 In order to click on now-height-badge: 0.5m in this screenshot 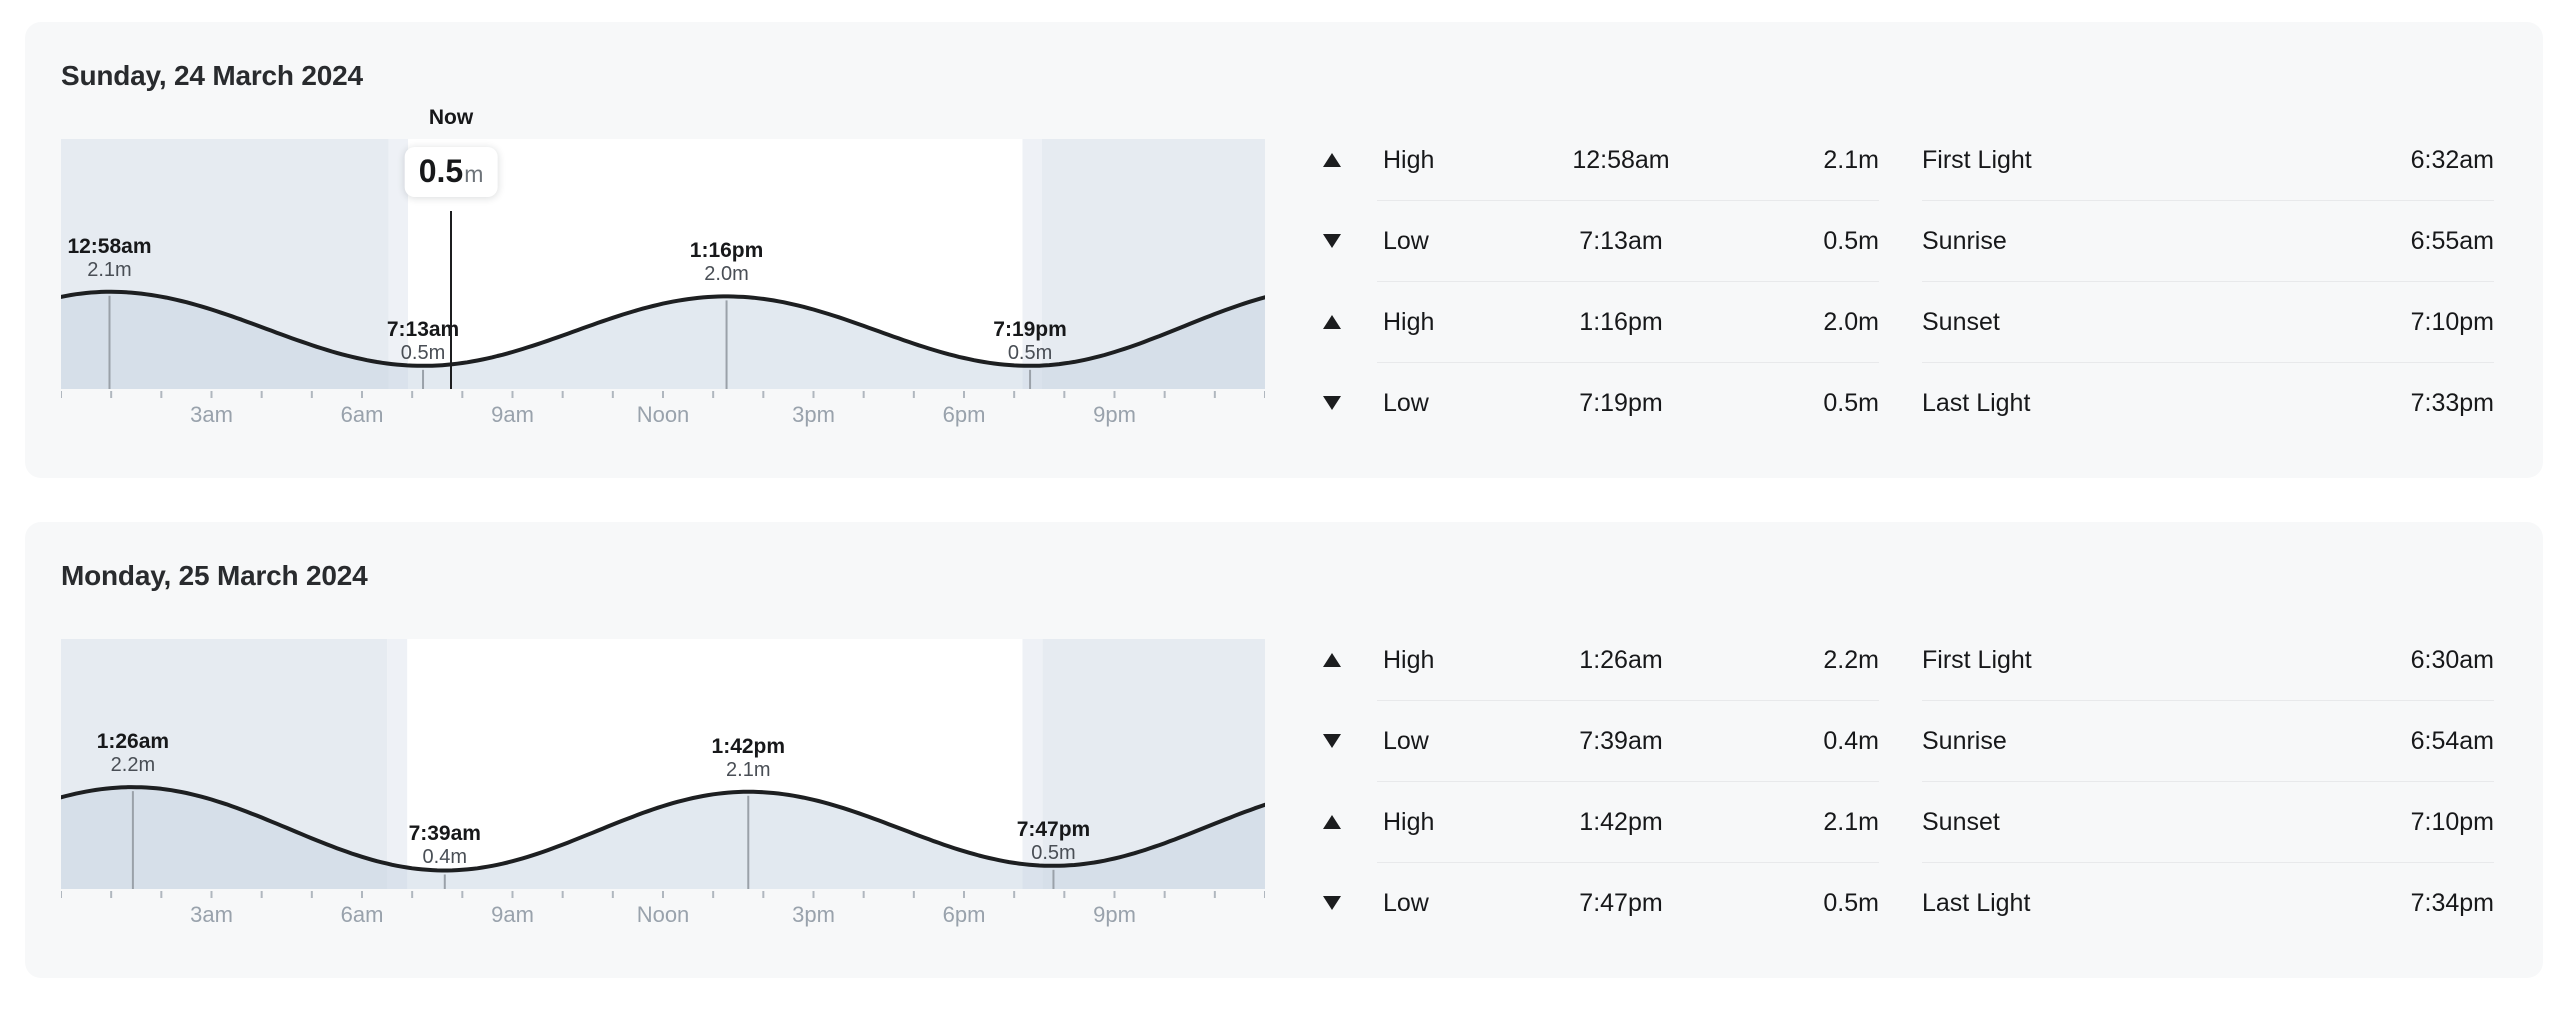, I will do `click(451, 172)`.